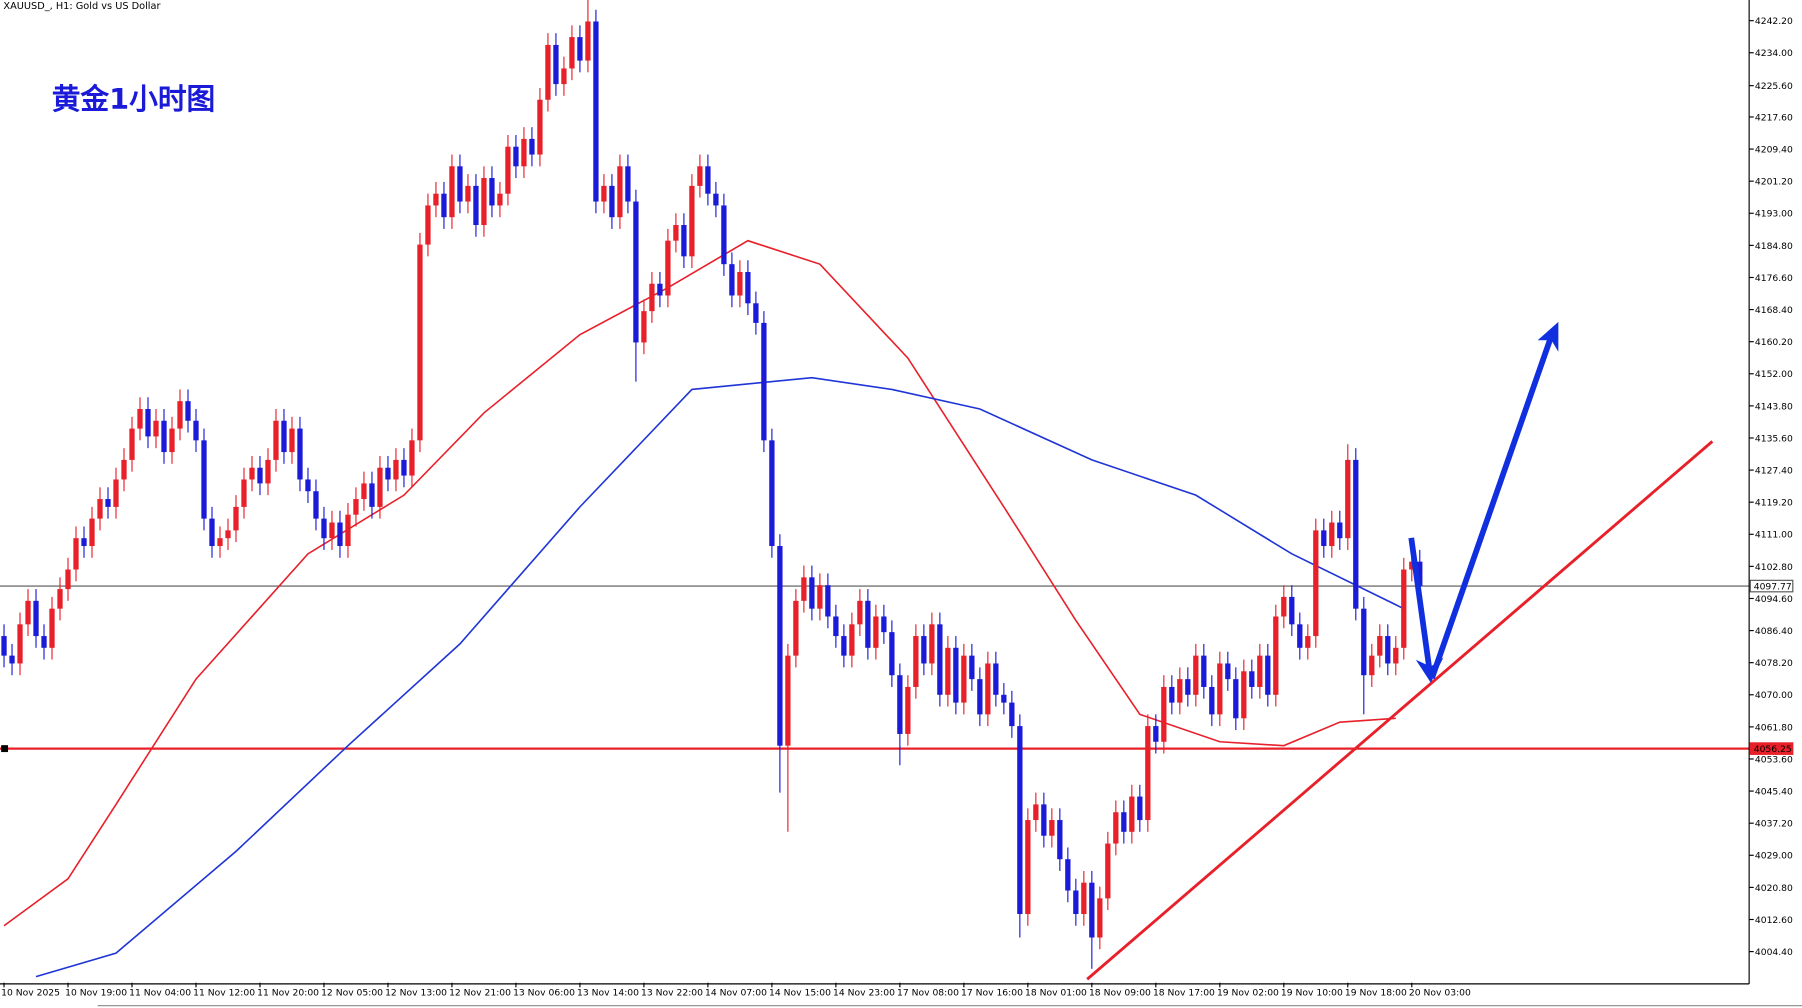 The width and height of the screenshot is (1802, 1008). What do you see at coordinates (544, 992) in the screenshot?
I see `x-tick-label: 13 Nov 06:00` at bounding box center [544, 992].